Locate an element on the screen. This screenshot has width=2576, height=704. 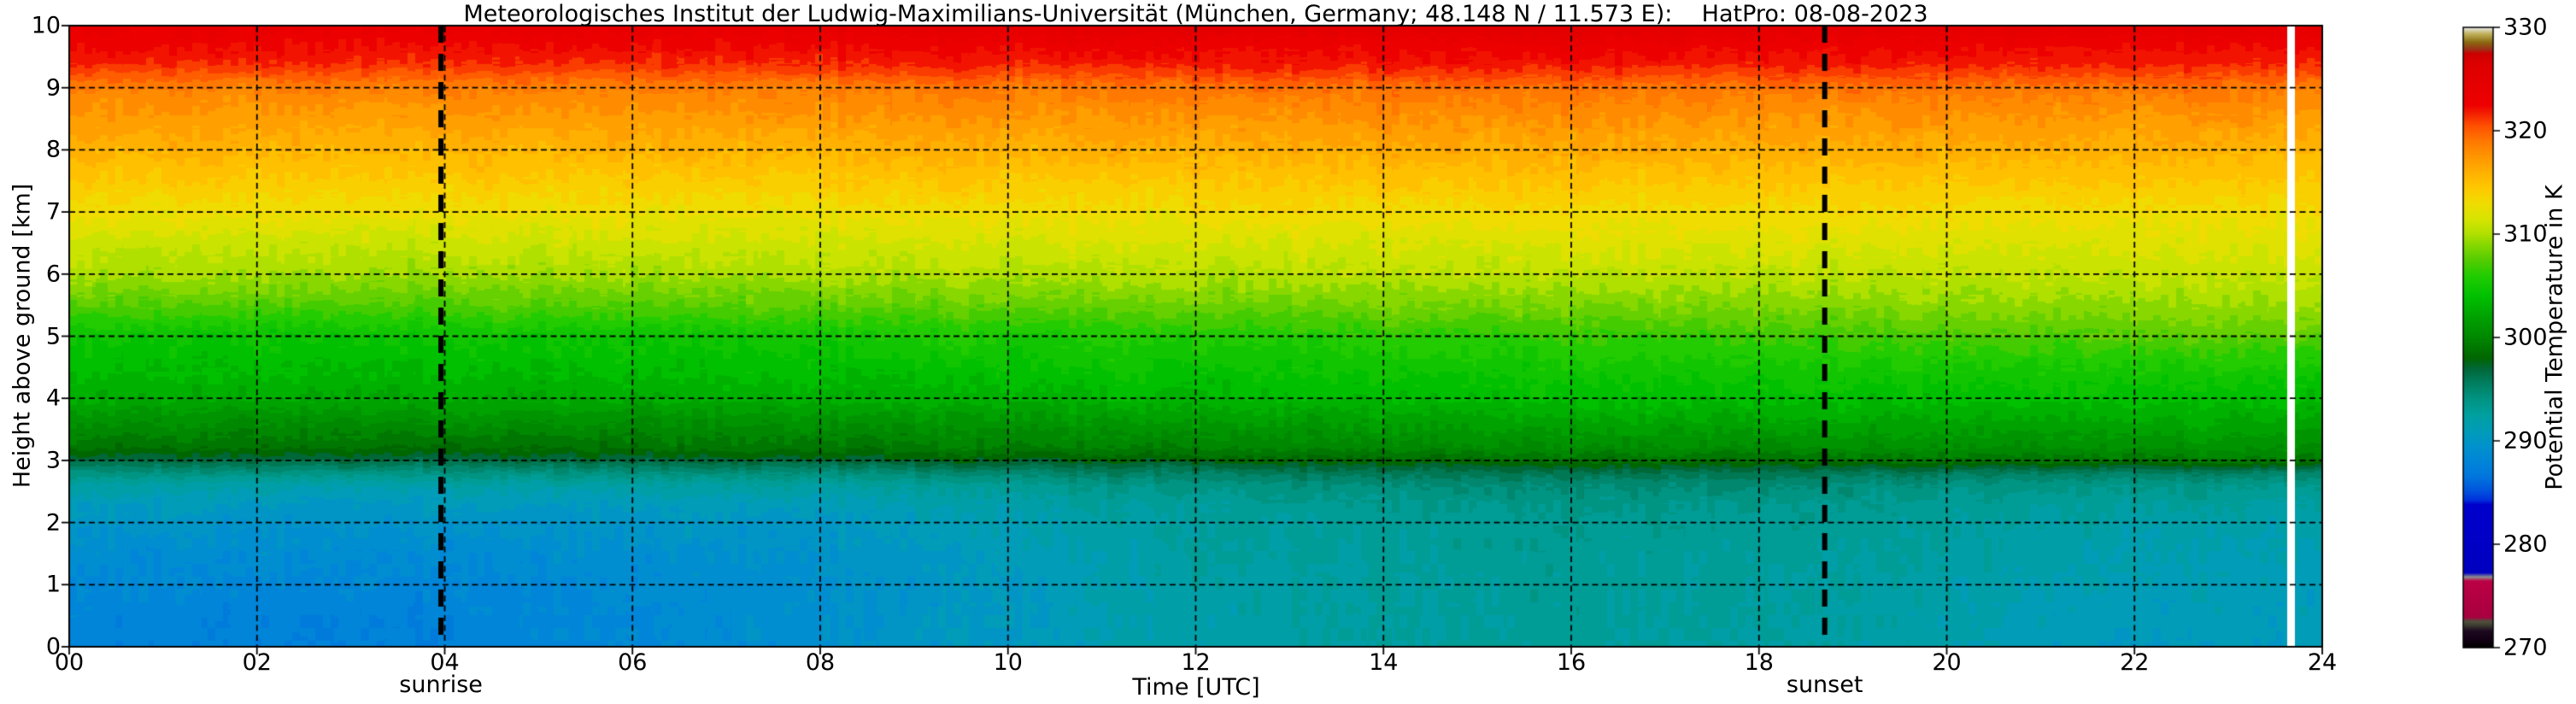
x-tick-10: 10 is located at coordinates (1008, 662).